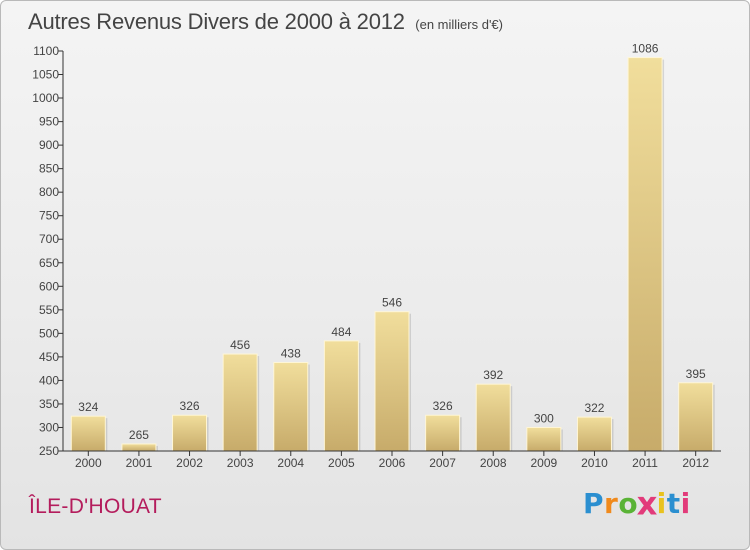 Image resolution: width=750 pixels, height=550 pixels. Describe the element at coordinates (341, 463) in the screenshot. I see `x-tick-label: 2005` at that location.